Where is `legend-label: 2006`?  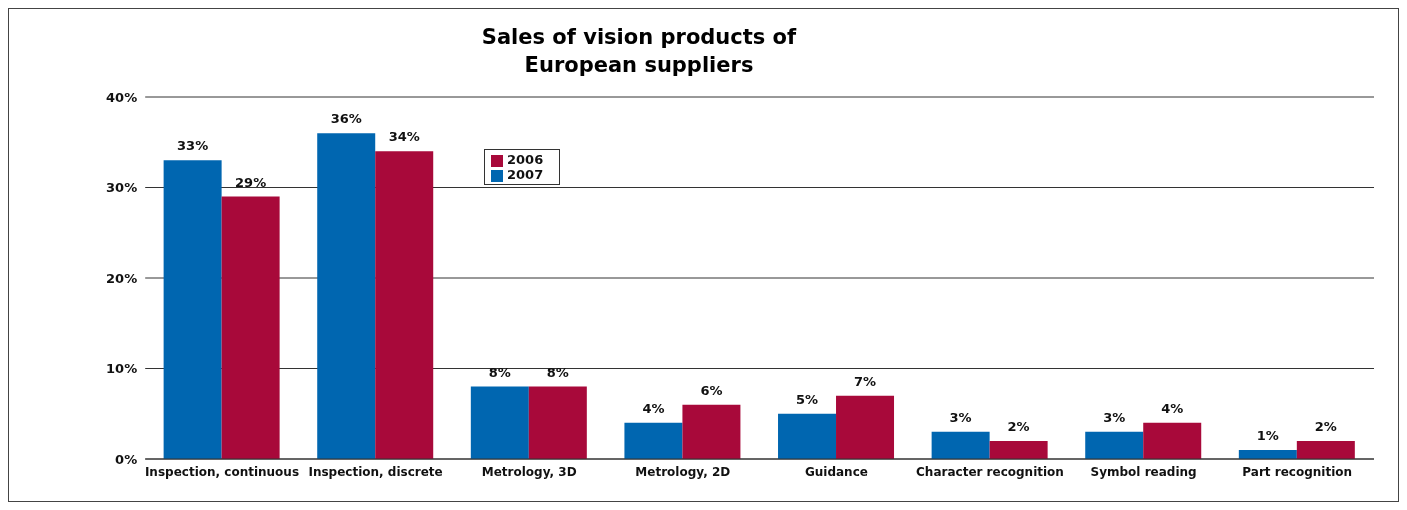 legend-label: 2006 is located at coordinates (525, 159).